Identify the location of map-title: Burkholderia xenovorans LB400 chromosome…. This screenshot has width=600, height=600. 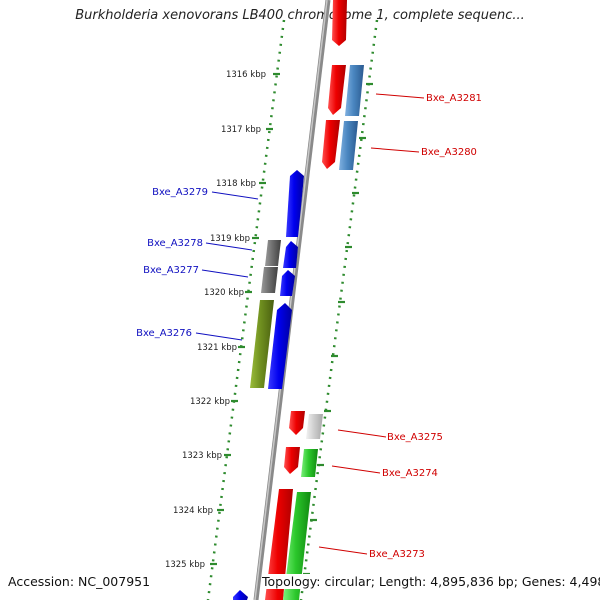
(300, 15).